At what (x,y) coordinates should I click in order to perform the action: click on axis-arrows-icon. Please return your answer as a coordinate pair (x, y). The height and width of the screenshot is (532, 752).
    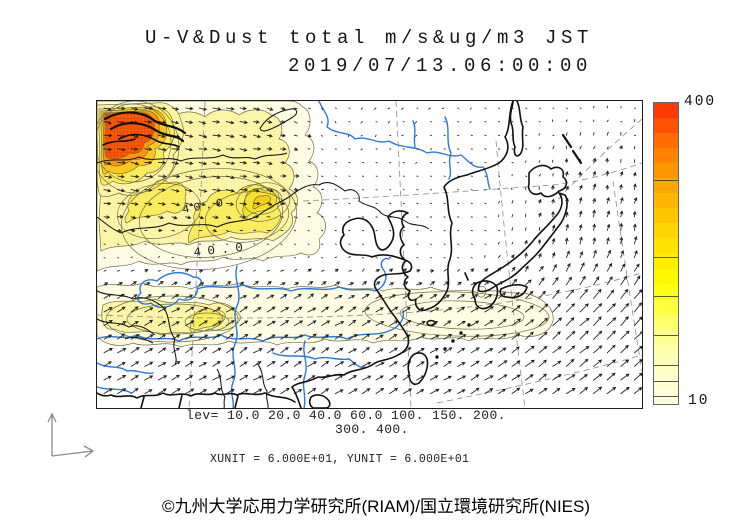
    Looking at the image, I should click on (71, 435).